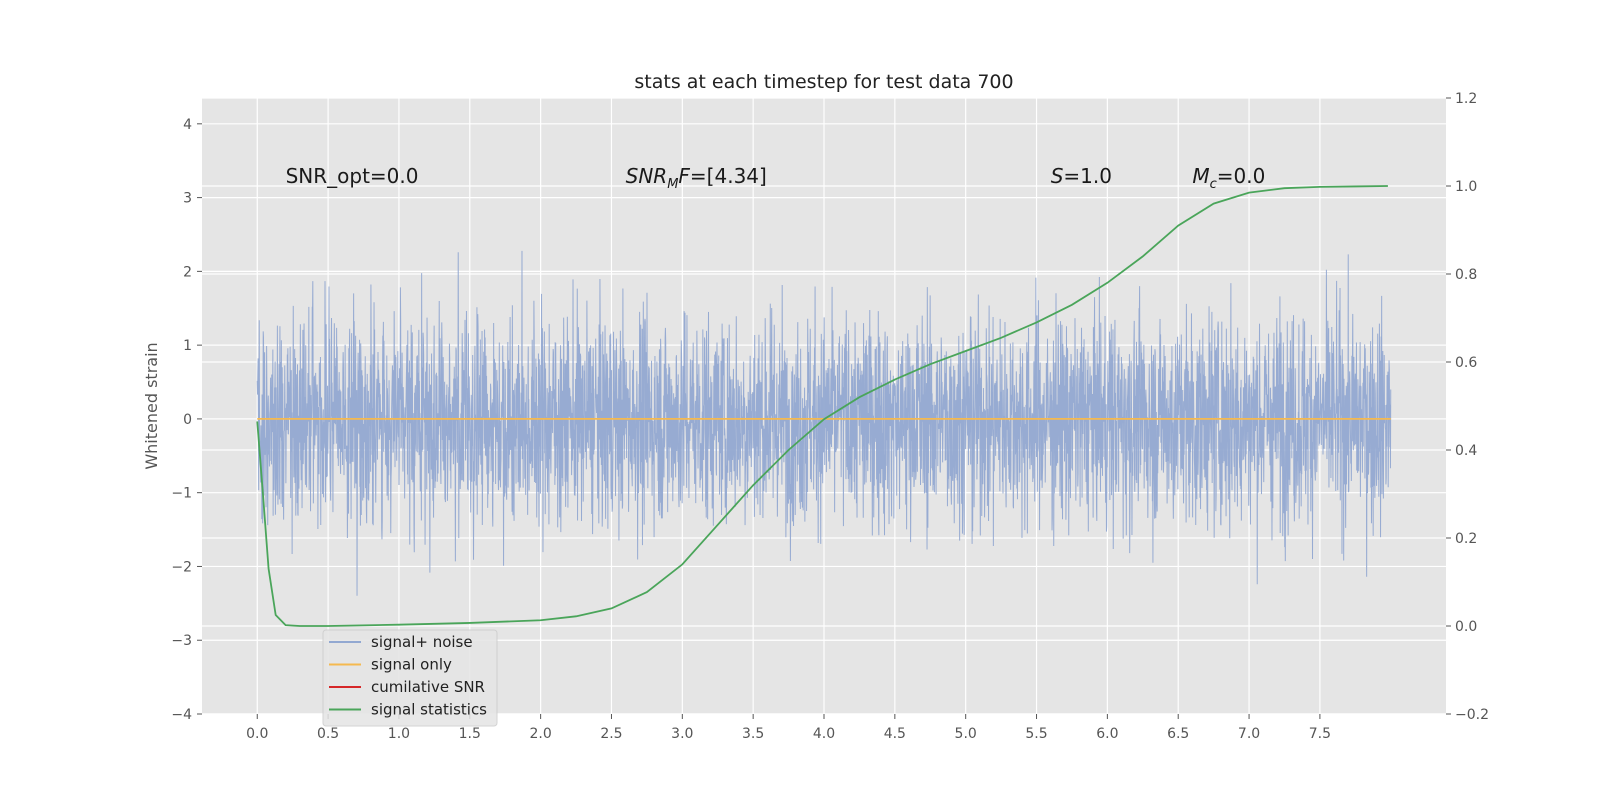  I want to click on legend-entry-label: signal+ noise, so click(422, 642).